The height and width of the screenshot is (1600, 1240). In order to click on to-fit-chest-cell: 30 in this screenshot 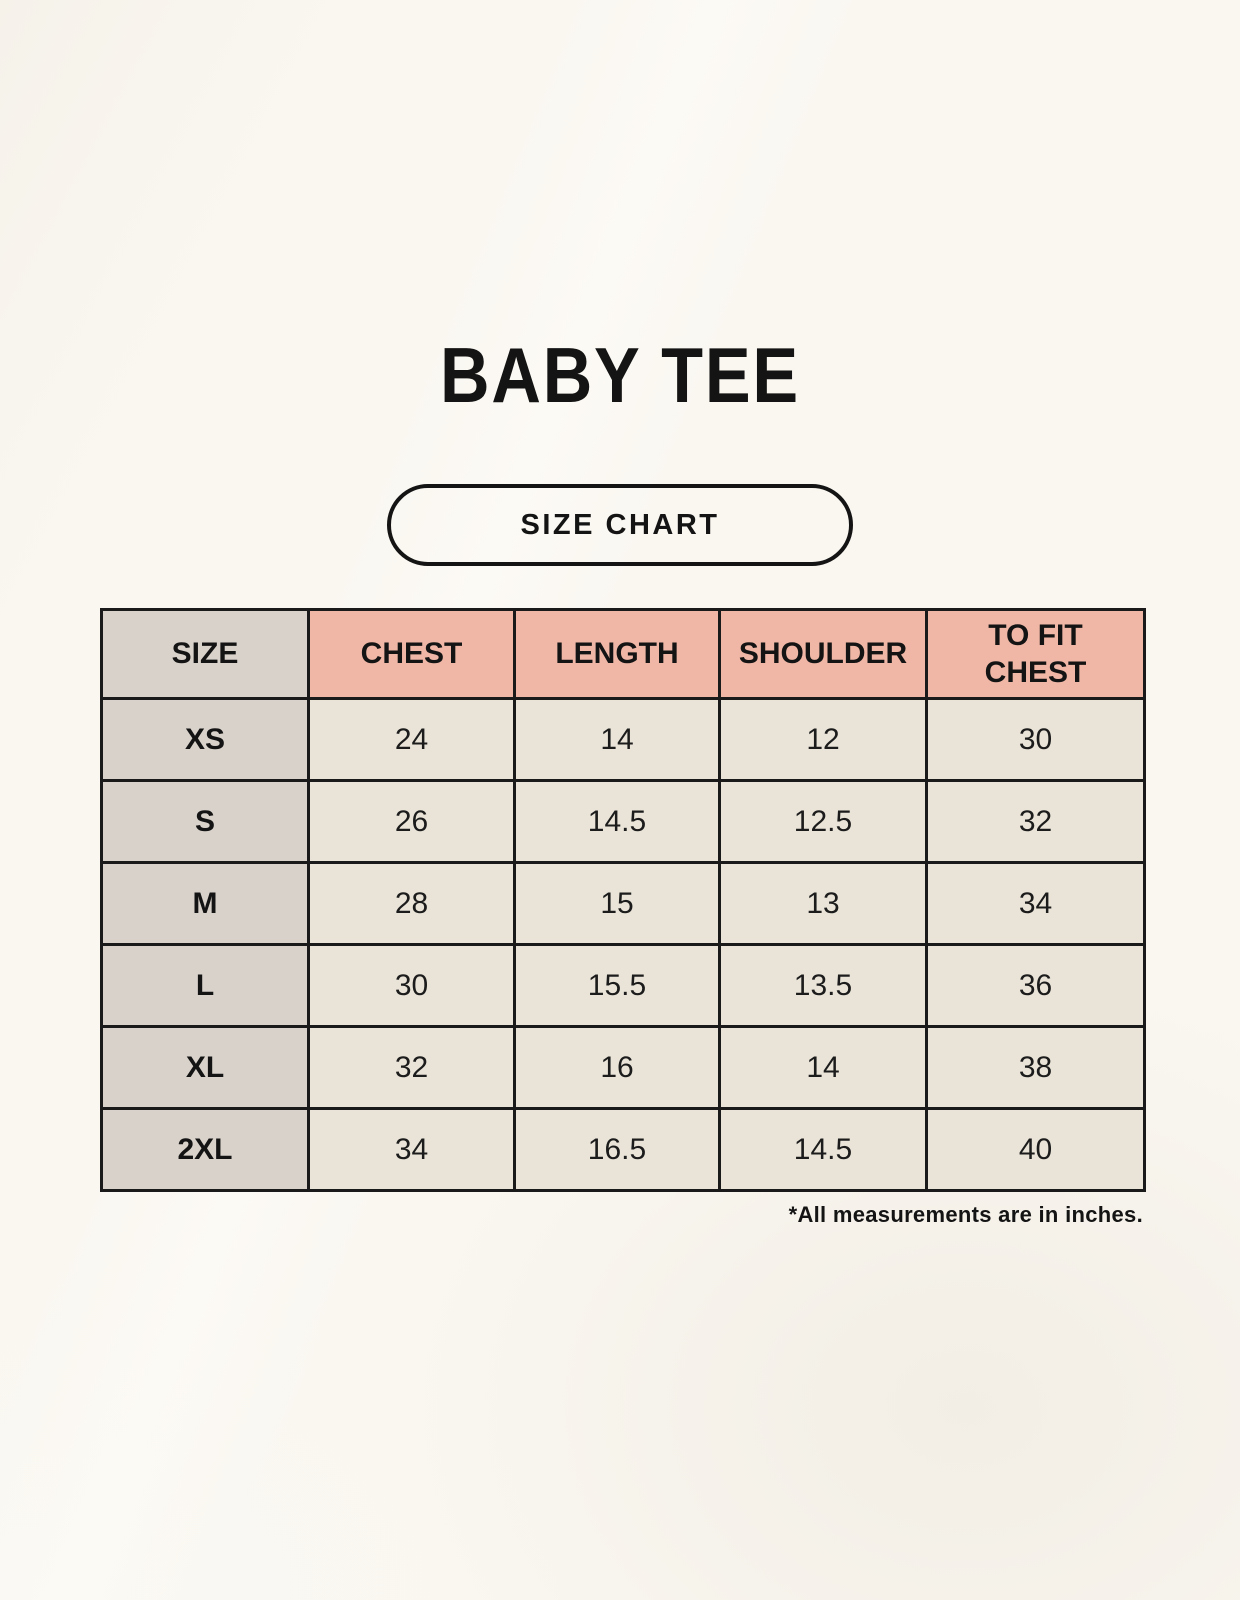, I will do `click(1035, 739)`.